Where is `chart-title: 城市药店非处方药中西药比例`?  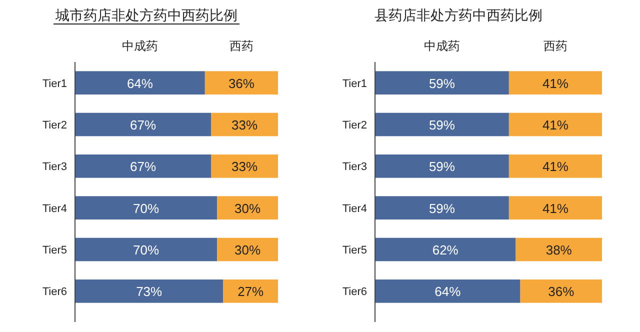 chart-title: 城市药店非处方药中西药比例 is located at coordinates (146, 15).